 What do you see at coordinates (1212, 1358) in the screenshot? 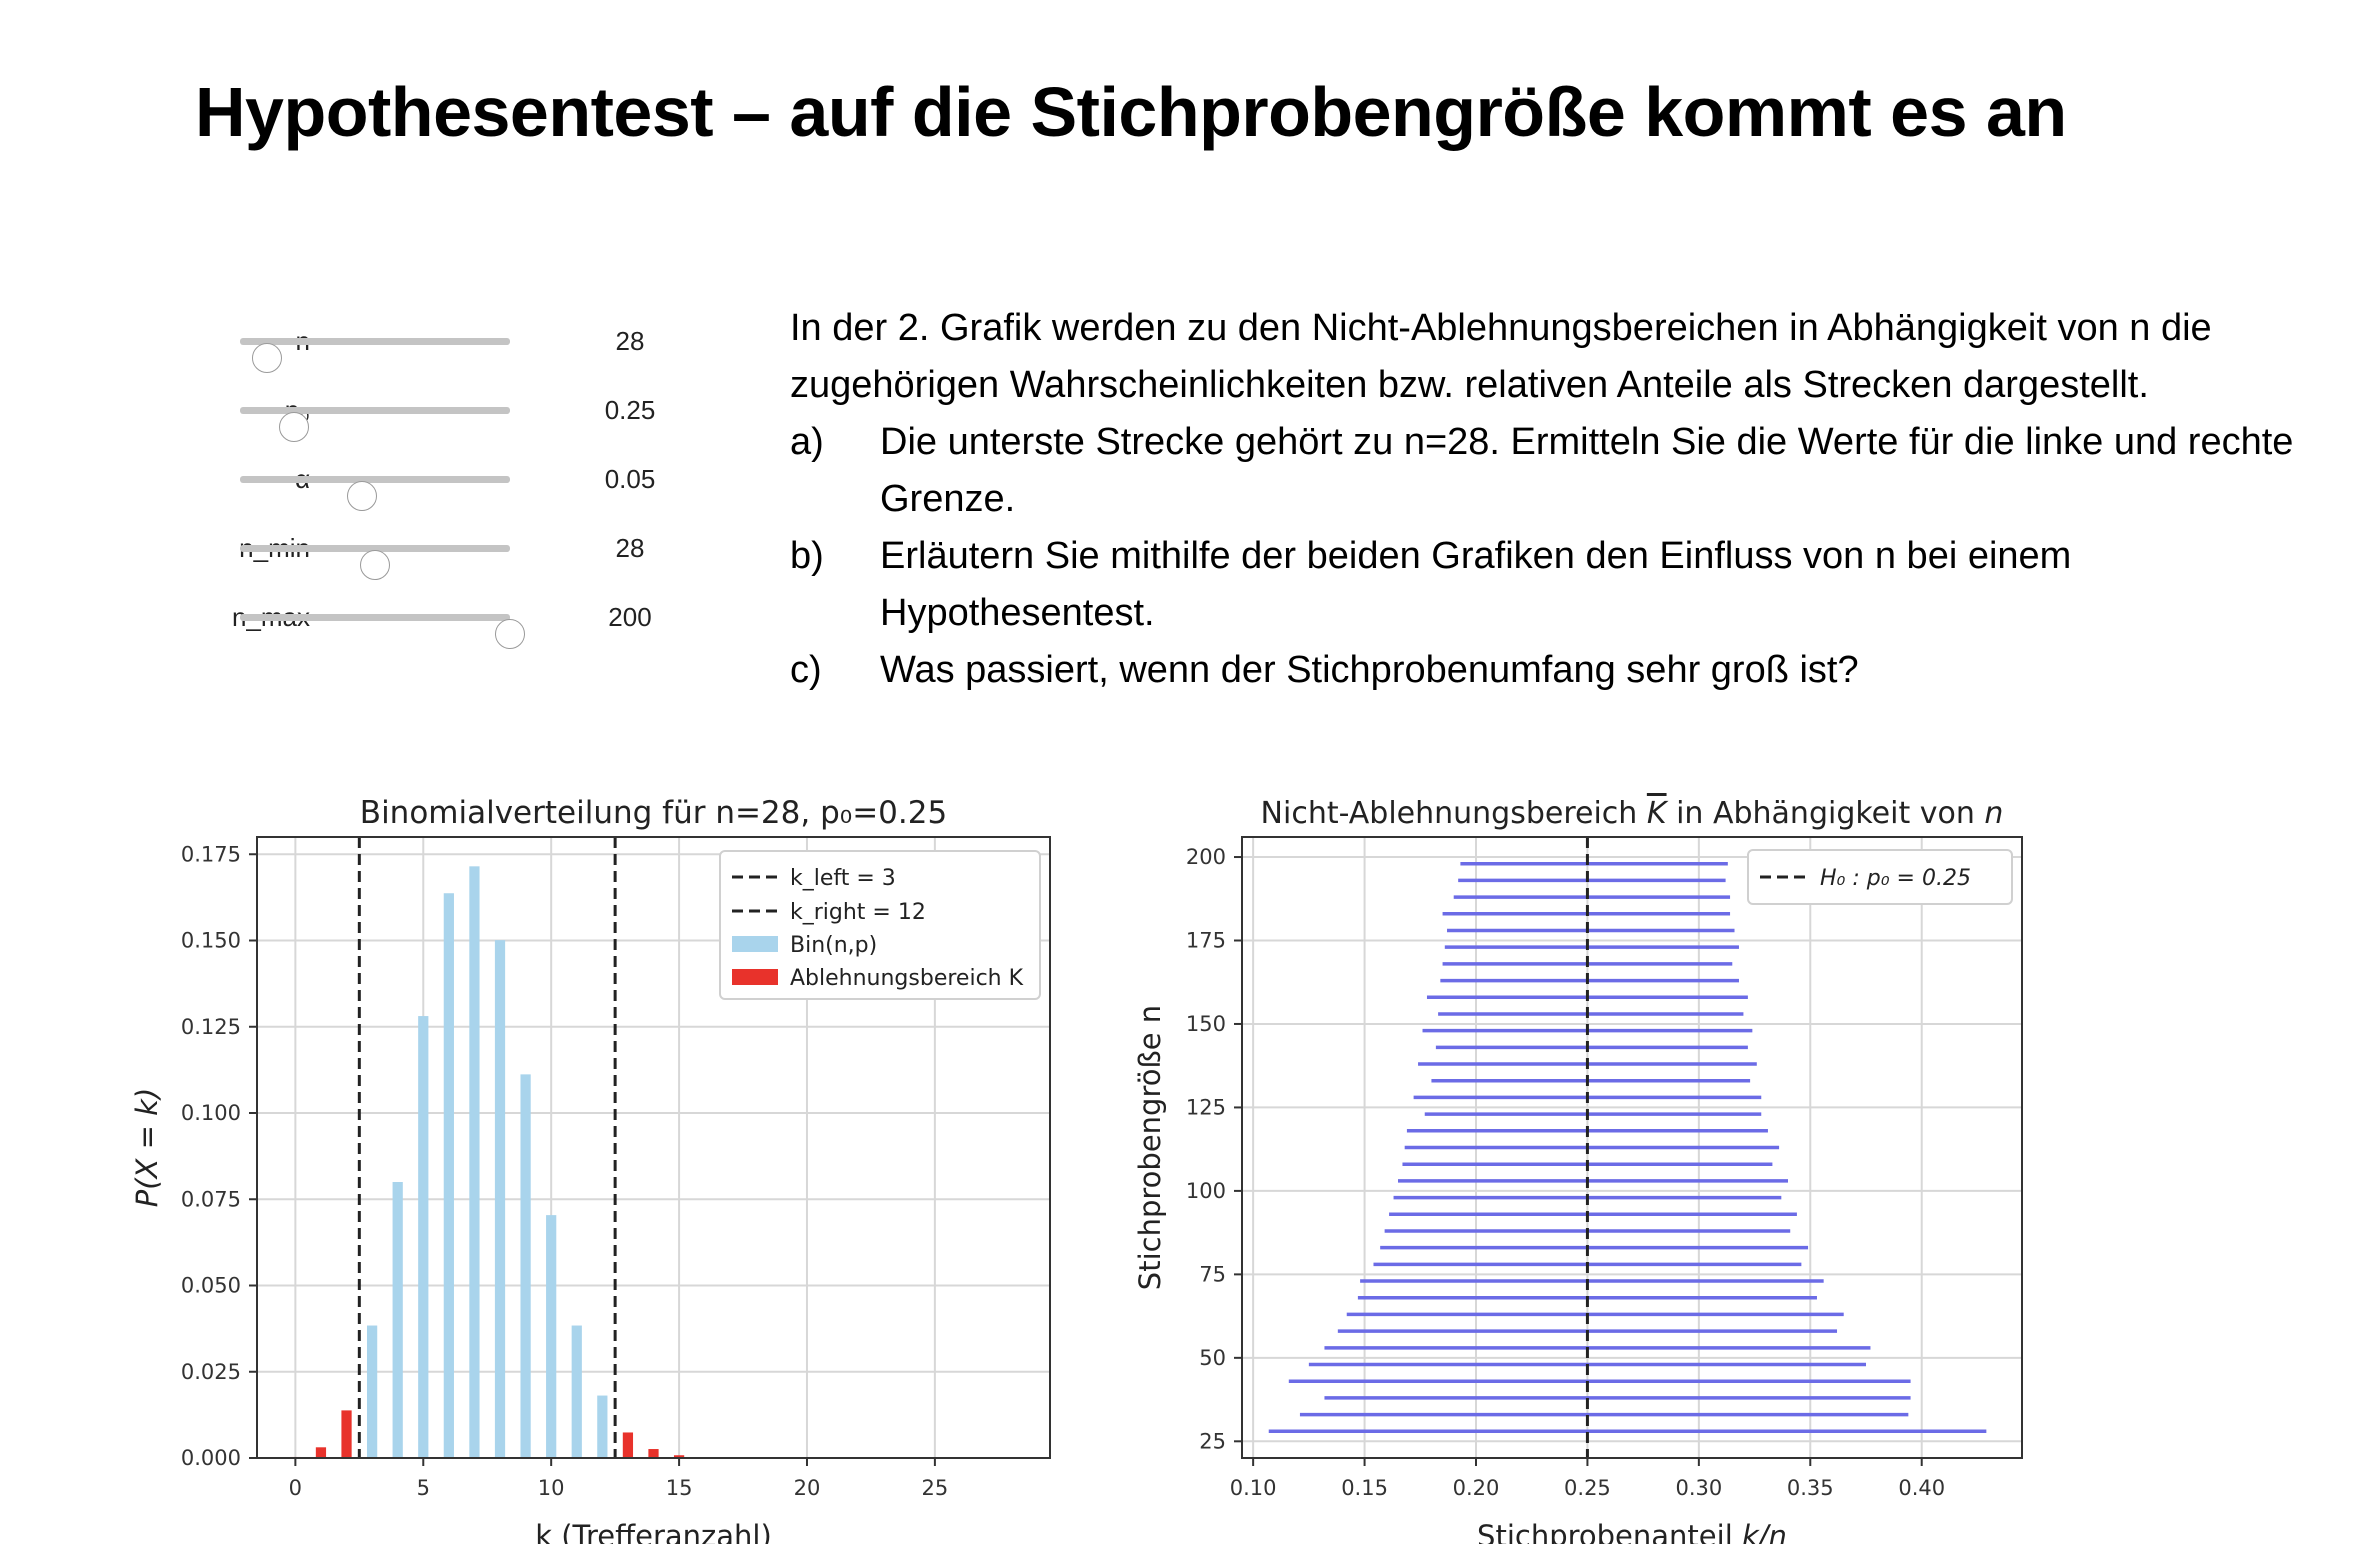
I see `y-tick-label: 50` at bounding box center [1212, 1358].